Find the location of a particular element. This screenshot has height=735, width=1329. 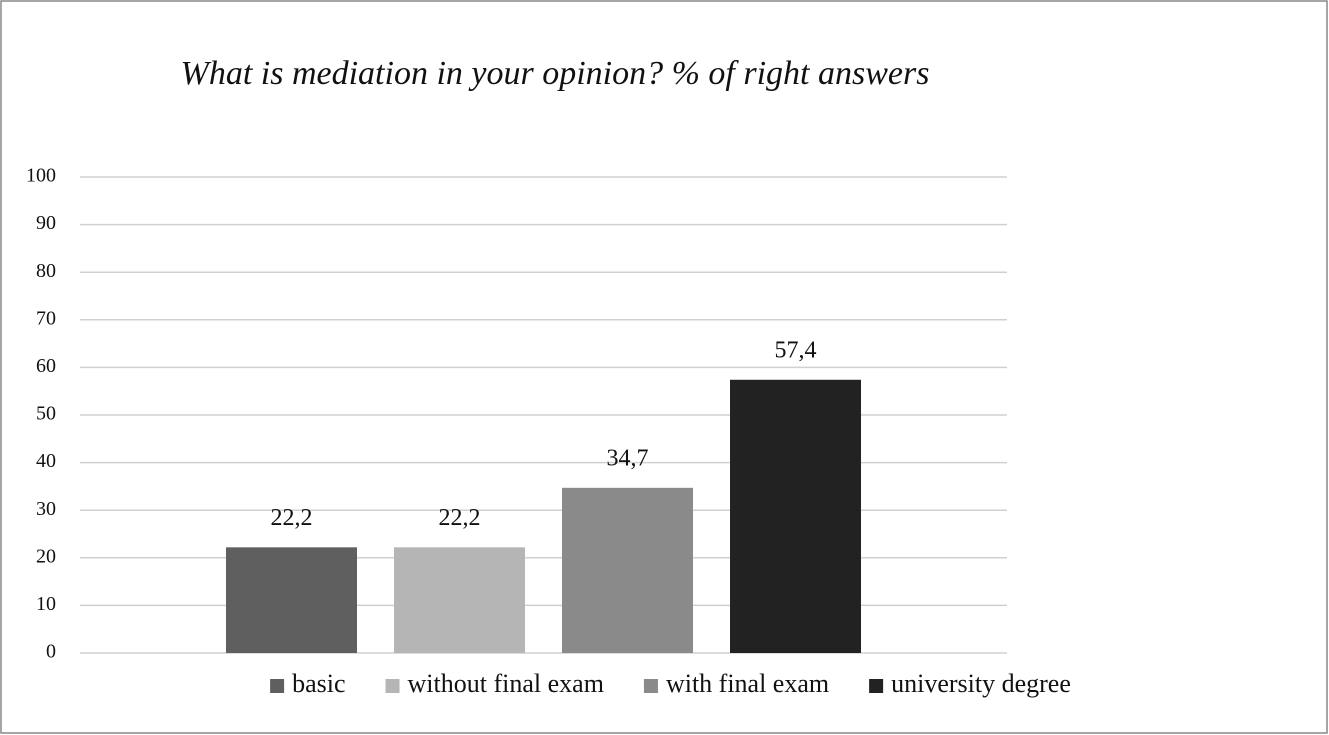

data-label: 57,4 is located at coordinates (796, 350).